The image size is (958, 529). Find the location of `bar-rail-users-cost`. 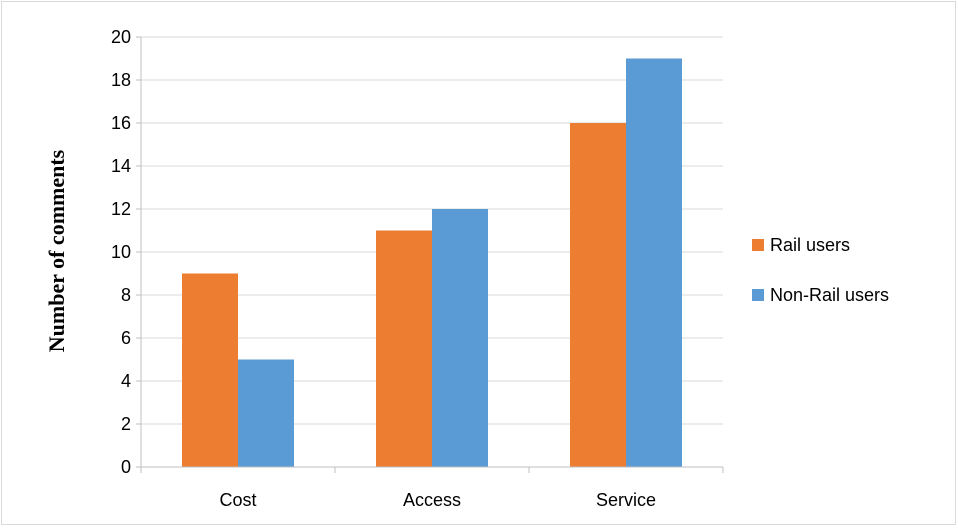

bar-rail-users-cost is located at coordinates (210, 371).